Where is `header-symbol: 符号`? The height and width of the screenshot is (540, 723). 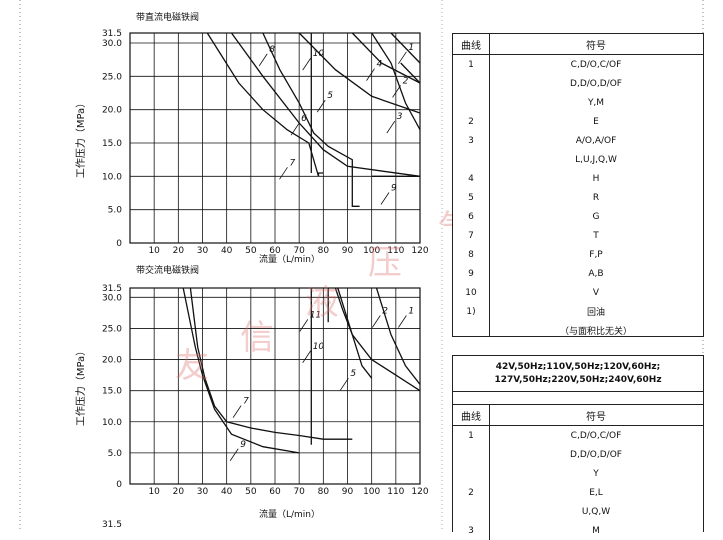
header-symbol: 符号 is located at coordinates (596, 417).